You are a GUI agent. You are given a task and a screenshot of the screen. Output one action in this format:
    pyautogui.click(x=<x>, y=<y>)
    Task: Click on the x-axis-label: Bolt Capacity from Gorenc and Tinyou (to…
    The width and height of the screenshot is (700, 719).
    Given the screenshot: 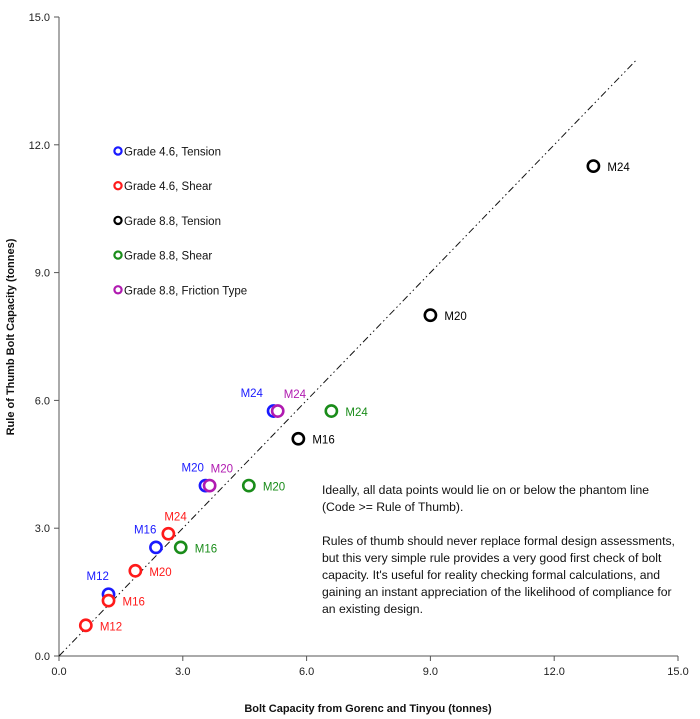 What is the action you would take?
    pyautogui.click(x=368, y=709)
    